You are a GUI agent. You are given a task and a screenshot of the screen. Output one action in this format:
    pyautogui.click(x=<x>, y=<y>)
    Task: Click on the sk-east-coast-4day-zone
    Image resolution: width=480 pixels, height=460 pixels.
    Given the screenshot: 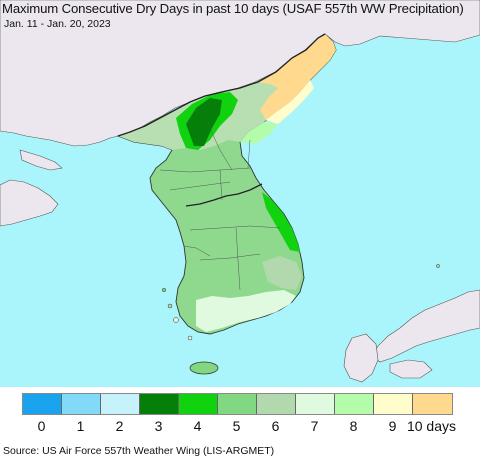 What is the action you would take?
    pyautogui.click(x=281, y=222)
    